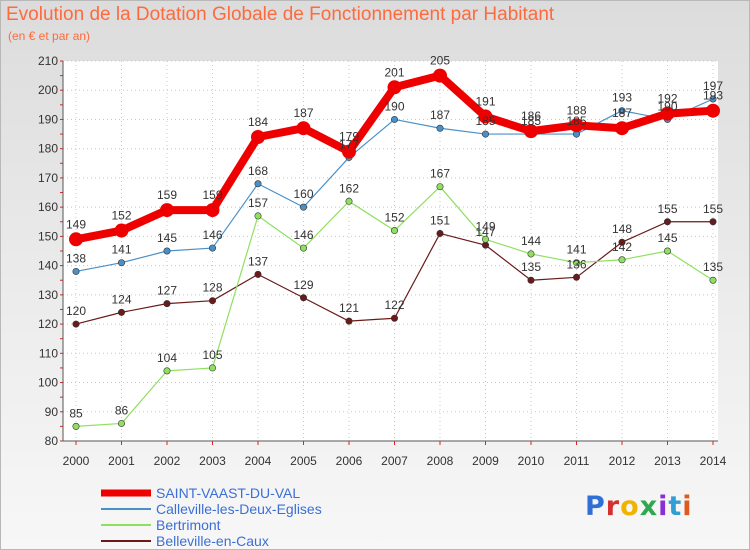 Image resolution: width=750 pixels, height=550 pixels. Describe the element at coordinates (48, 61) in the screenshot. I see `y-tick-label: 210` at that location.